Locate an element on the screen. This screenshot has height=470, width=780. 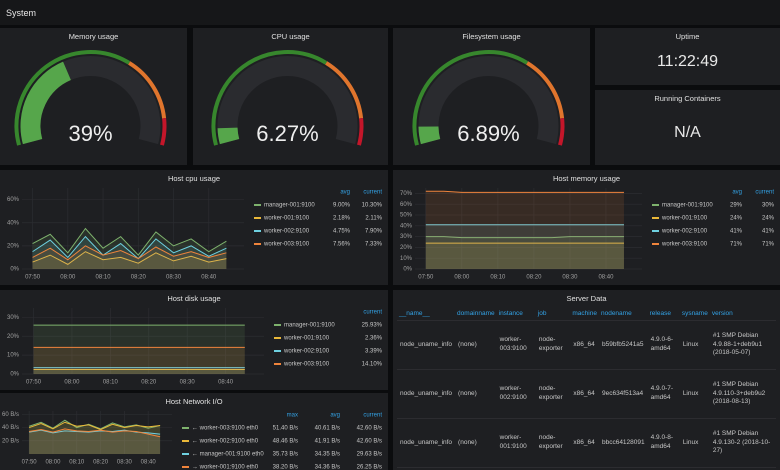
legend-value: 48.46 B/s is located at coordinates (285, 442).